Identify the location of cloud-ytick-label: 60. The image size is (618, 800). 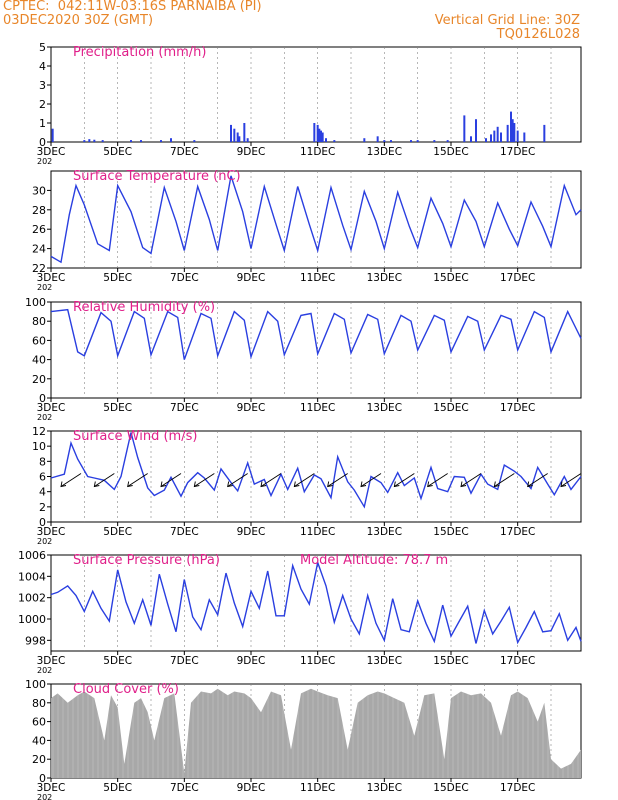
(39, 722).